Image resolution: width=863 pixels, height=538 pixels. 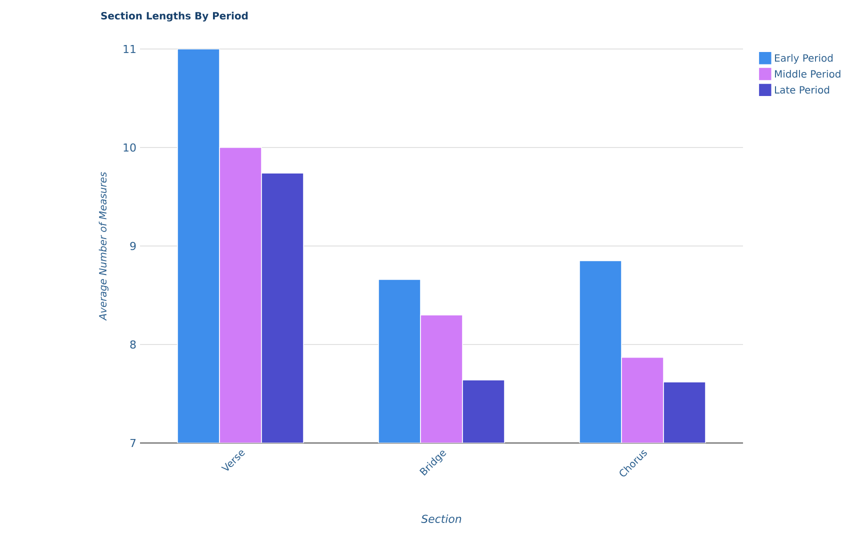 I want to click on y-axis-title: Average Number of Measures, so click(x=103, y=246).